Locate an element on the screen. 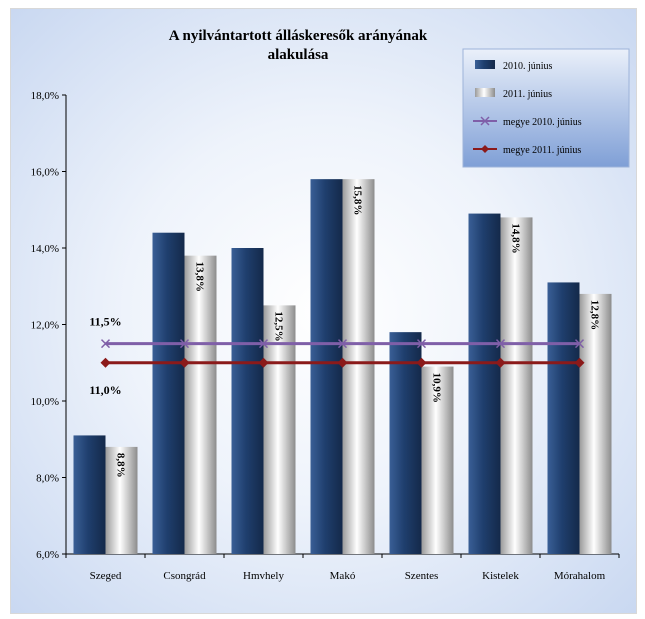  x-category-label: Szentes is located at coordinates (422, 576).